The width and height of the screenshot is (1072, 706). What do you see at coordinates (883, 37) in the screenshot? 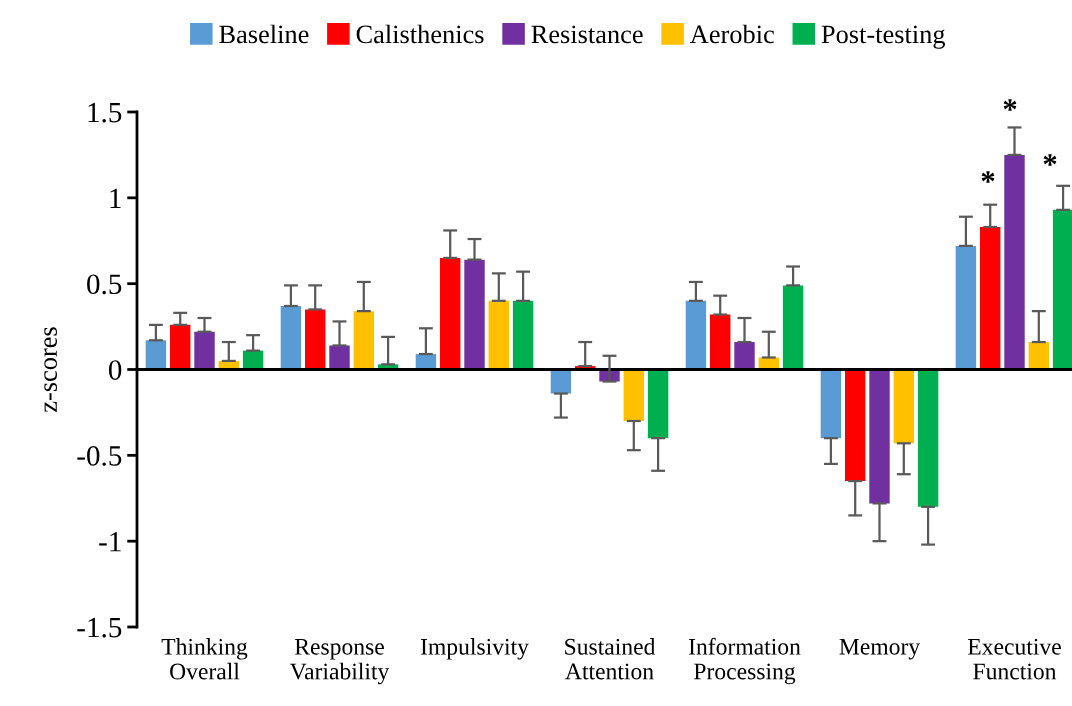
I see `legend-label: Post-testing` at bounding box center [883, 37].